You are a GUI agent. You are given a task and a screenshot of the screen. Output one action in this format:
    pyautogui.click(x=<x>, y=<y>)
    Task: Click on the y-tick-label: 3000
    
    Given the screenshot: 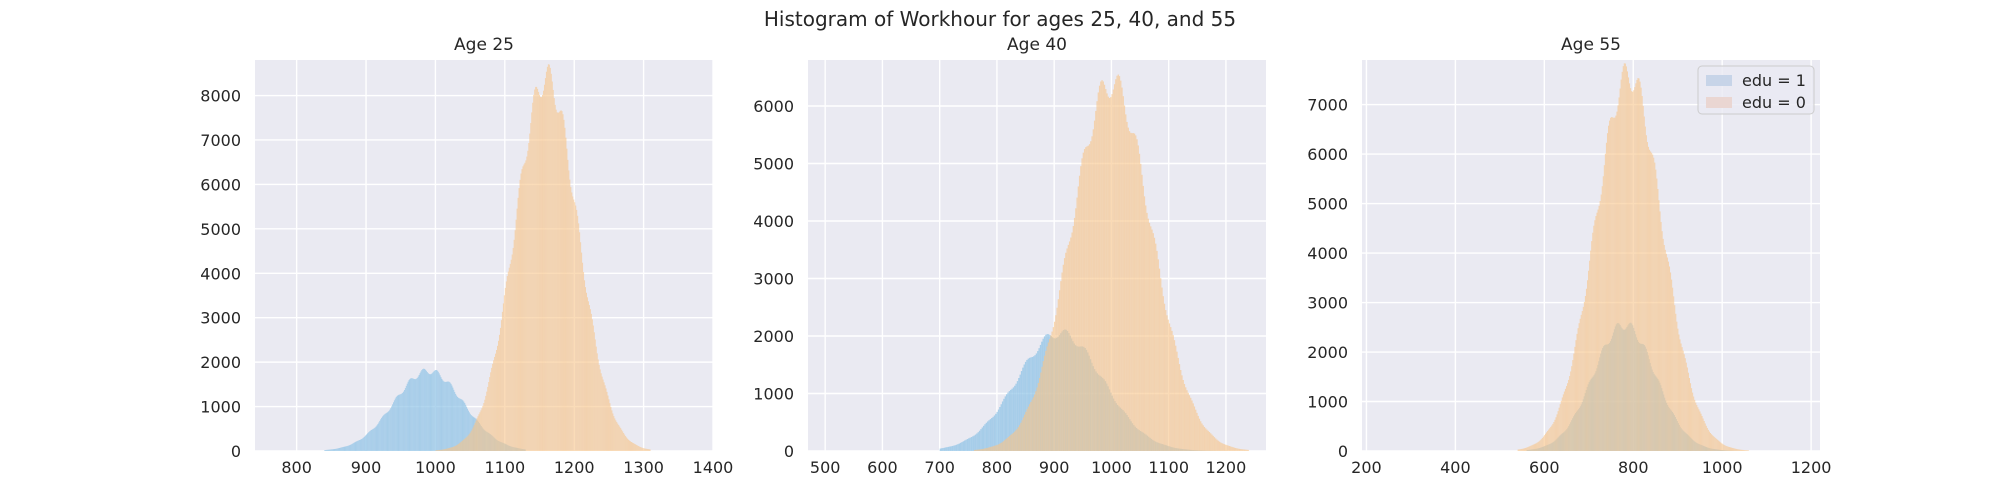 What is the action you would take?
    pyautogui.click(x=1327, y=303)
    